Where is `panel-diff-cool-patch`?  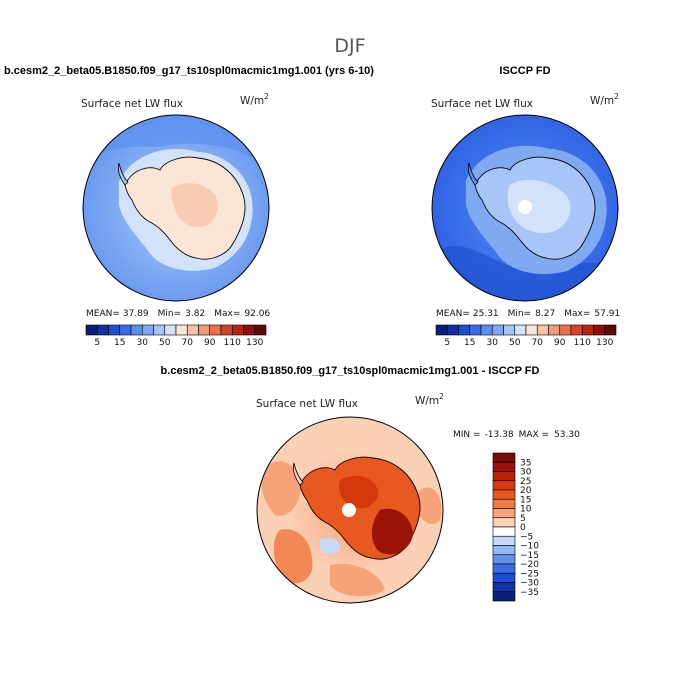
panel-diff-cool-patch is located at coordinates (330, 546).